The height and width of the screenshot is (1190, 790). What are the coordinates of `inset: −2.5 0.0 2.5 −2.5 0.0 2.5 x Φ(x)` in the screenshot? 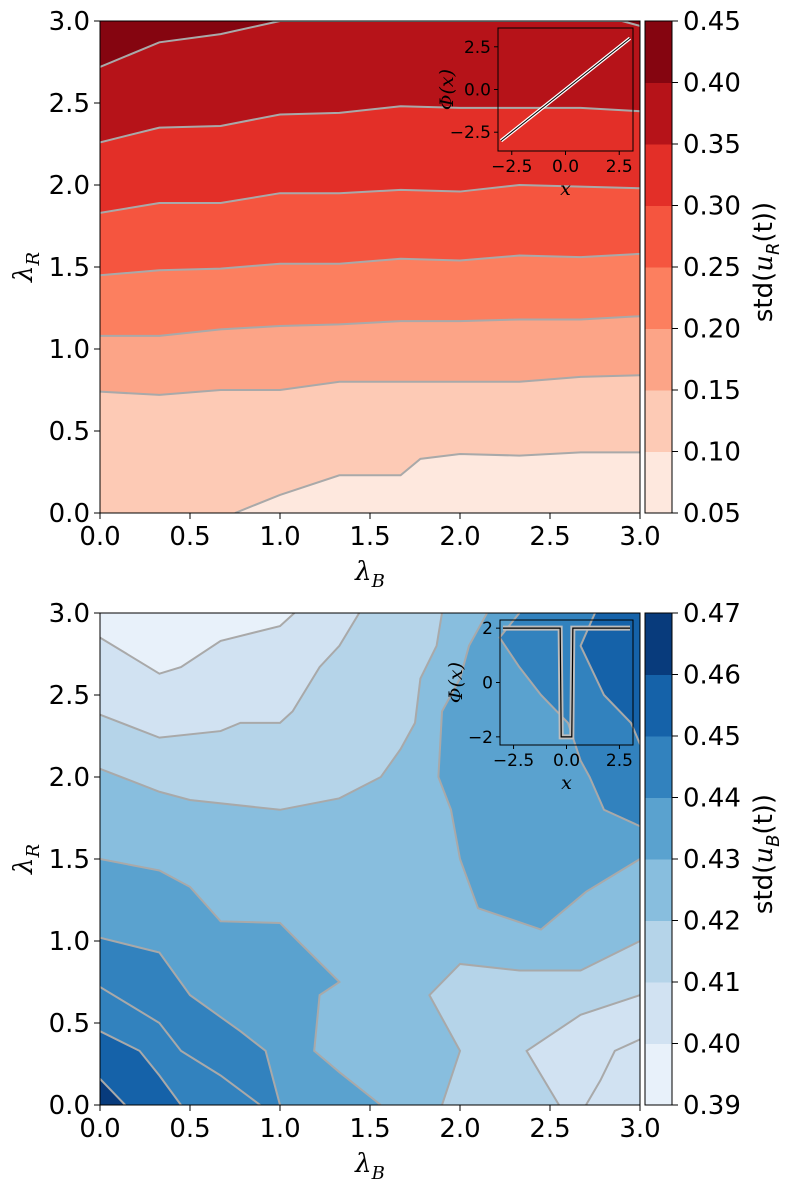 It's located at (535, 113).